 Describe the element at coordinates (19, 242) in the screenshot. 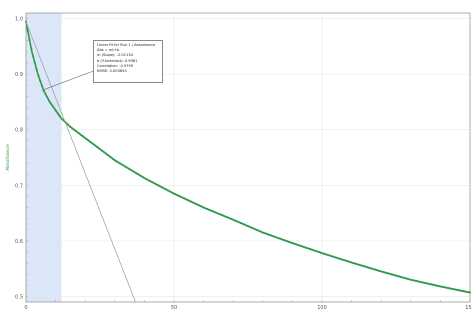

I see `y-tick-label: 0.6` at that location.